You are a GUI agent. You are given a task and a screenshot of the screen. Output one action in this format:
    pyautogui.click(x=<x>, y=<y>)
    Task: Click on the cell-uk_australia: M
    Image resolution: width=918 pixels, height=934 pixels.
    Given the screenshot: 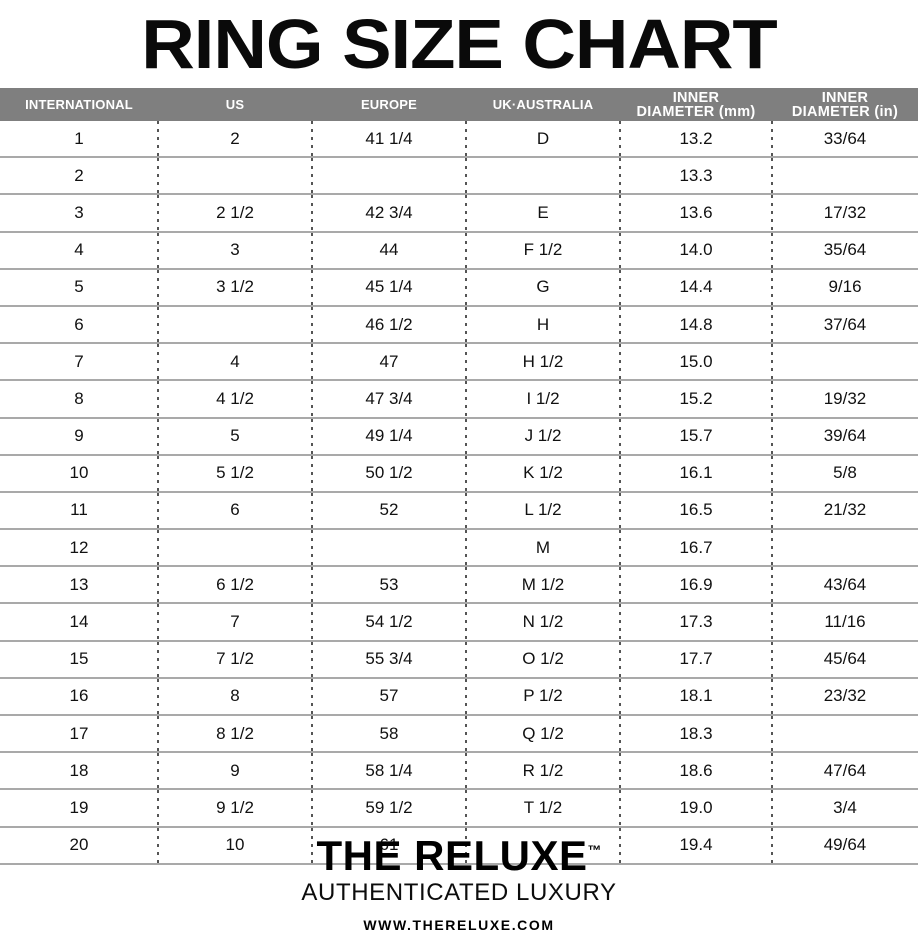 What is the action you would take?
    pyautogui.click(x=542, y=548)
    